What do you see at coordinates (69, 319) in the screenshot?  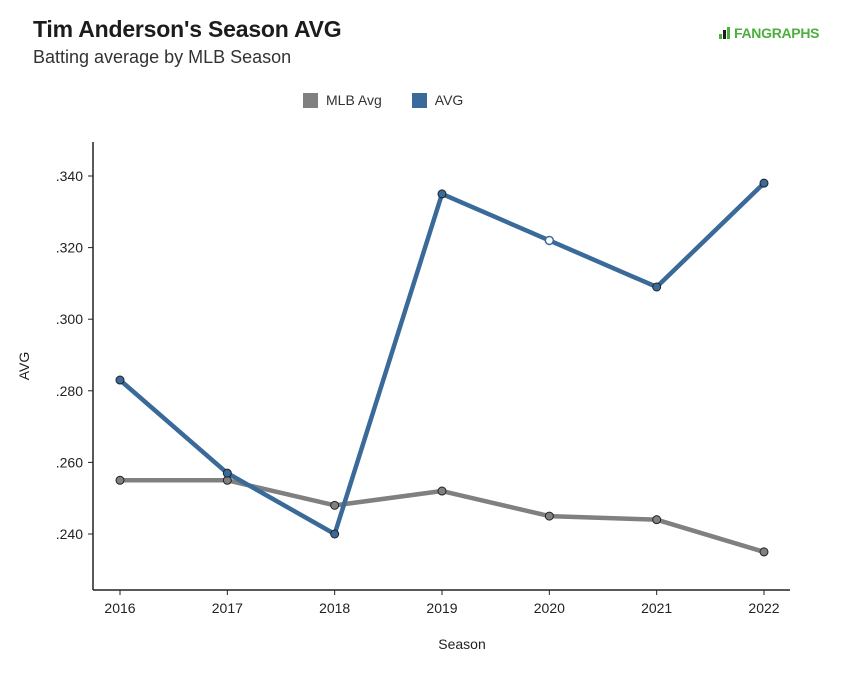 I see `y-tick-label: .300` at bounding box center [69, 319].